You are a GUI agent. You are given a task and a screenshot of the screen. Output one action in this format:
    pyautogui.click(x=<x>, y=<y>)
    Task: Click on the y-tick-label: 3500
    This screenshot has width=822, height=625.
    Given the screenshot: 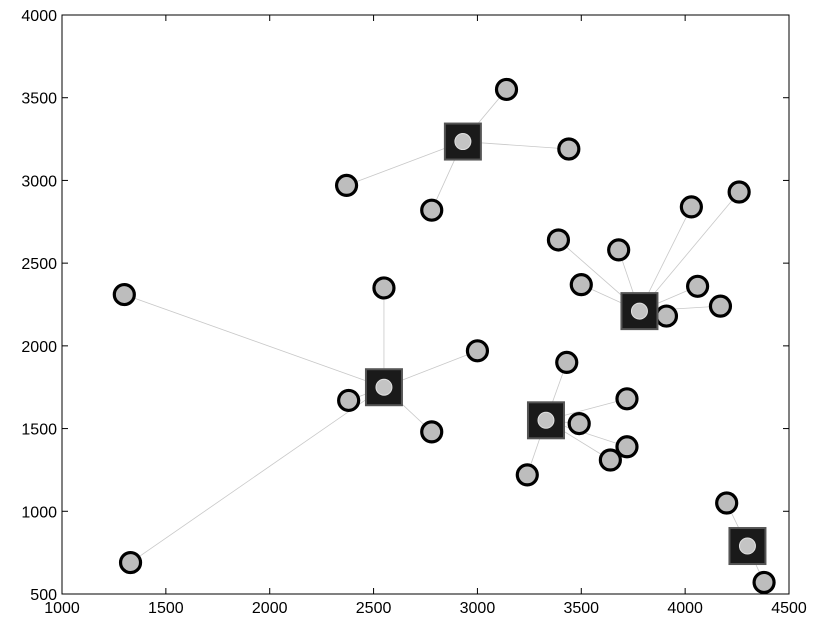 What is the action you would take?
    pyautogui.click(x=39, y=99)
    